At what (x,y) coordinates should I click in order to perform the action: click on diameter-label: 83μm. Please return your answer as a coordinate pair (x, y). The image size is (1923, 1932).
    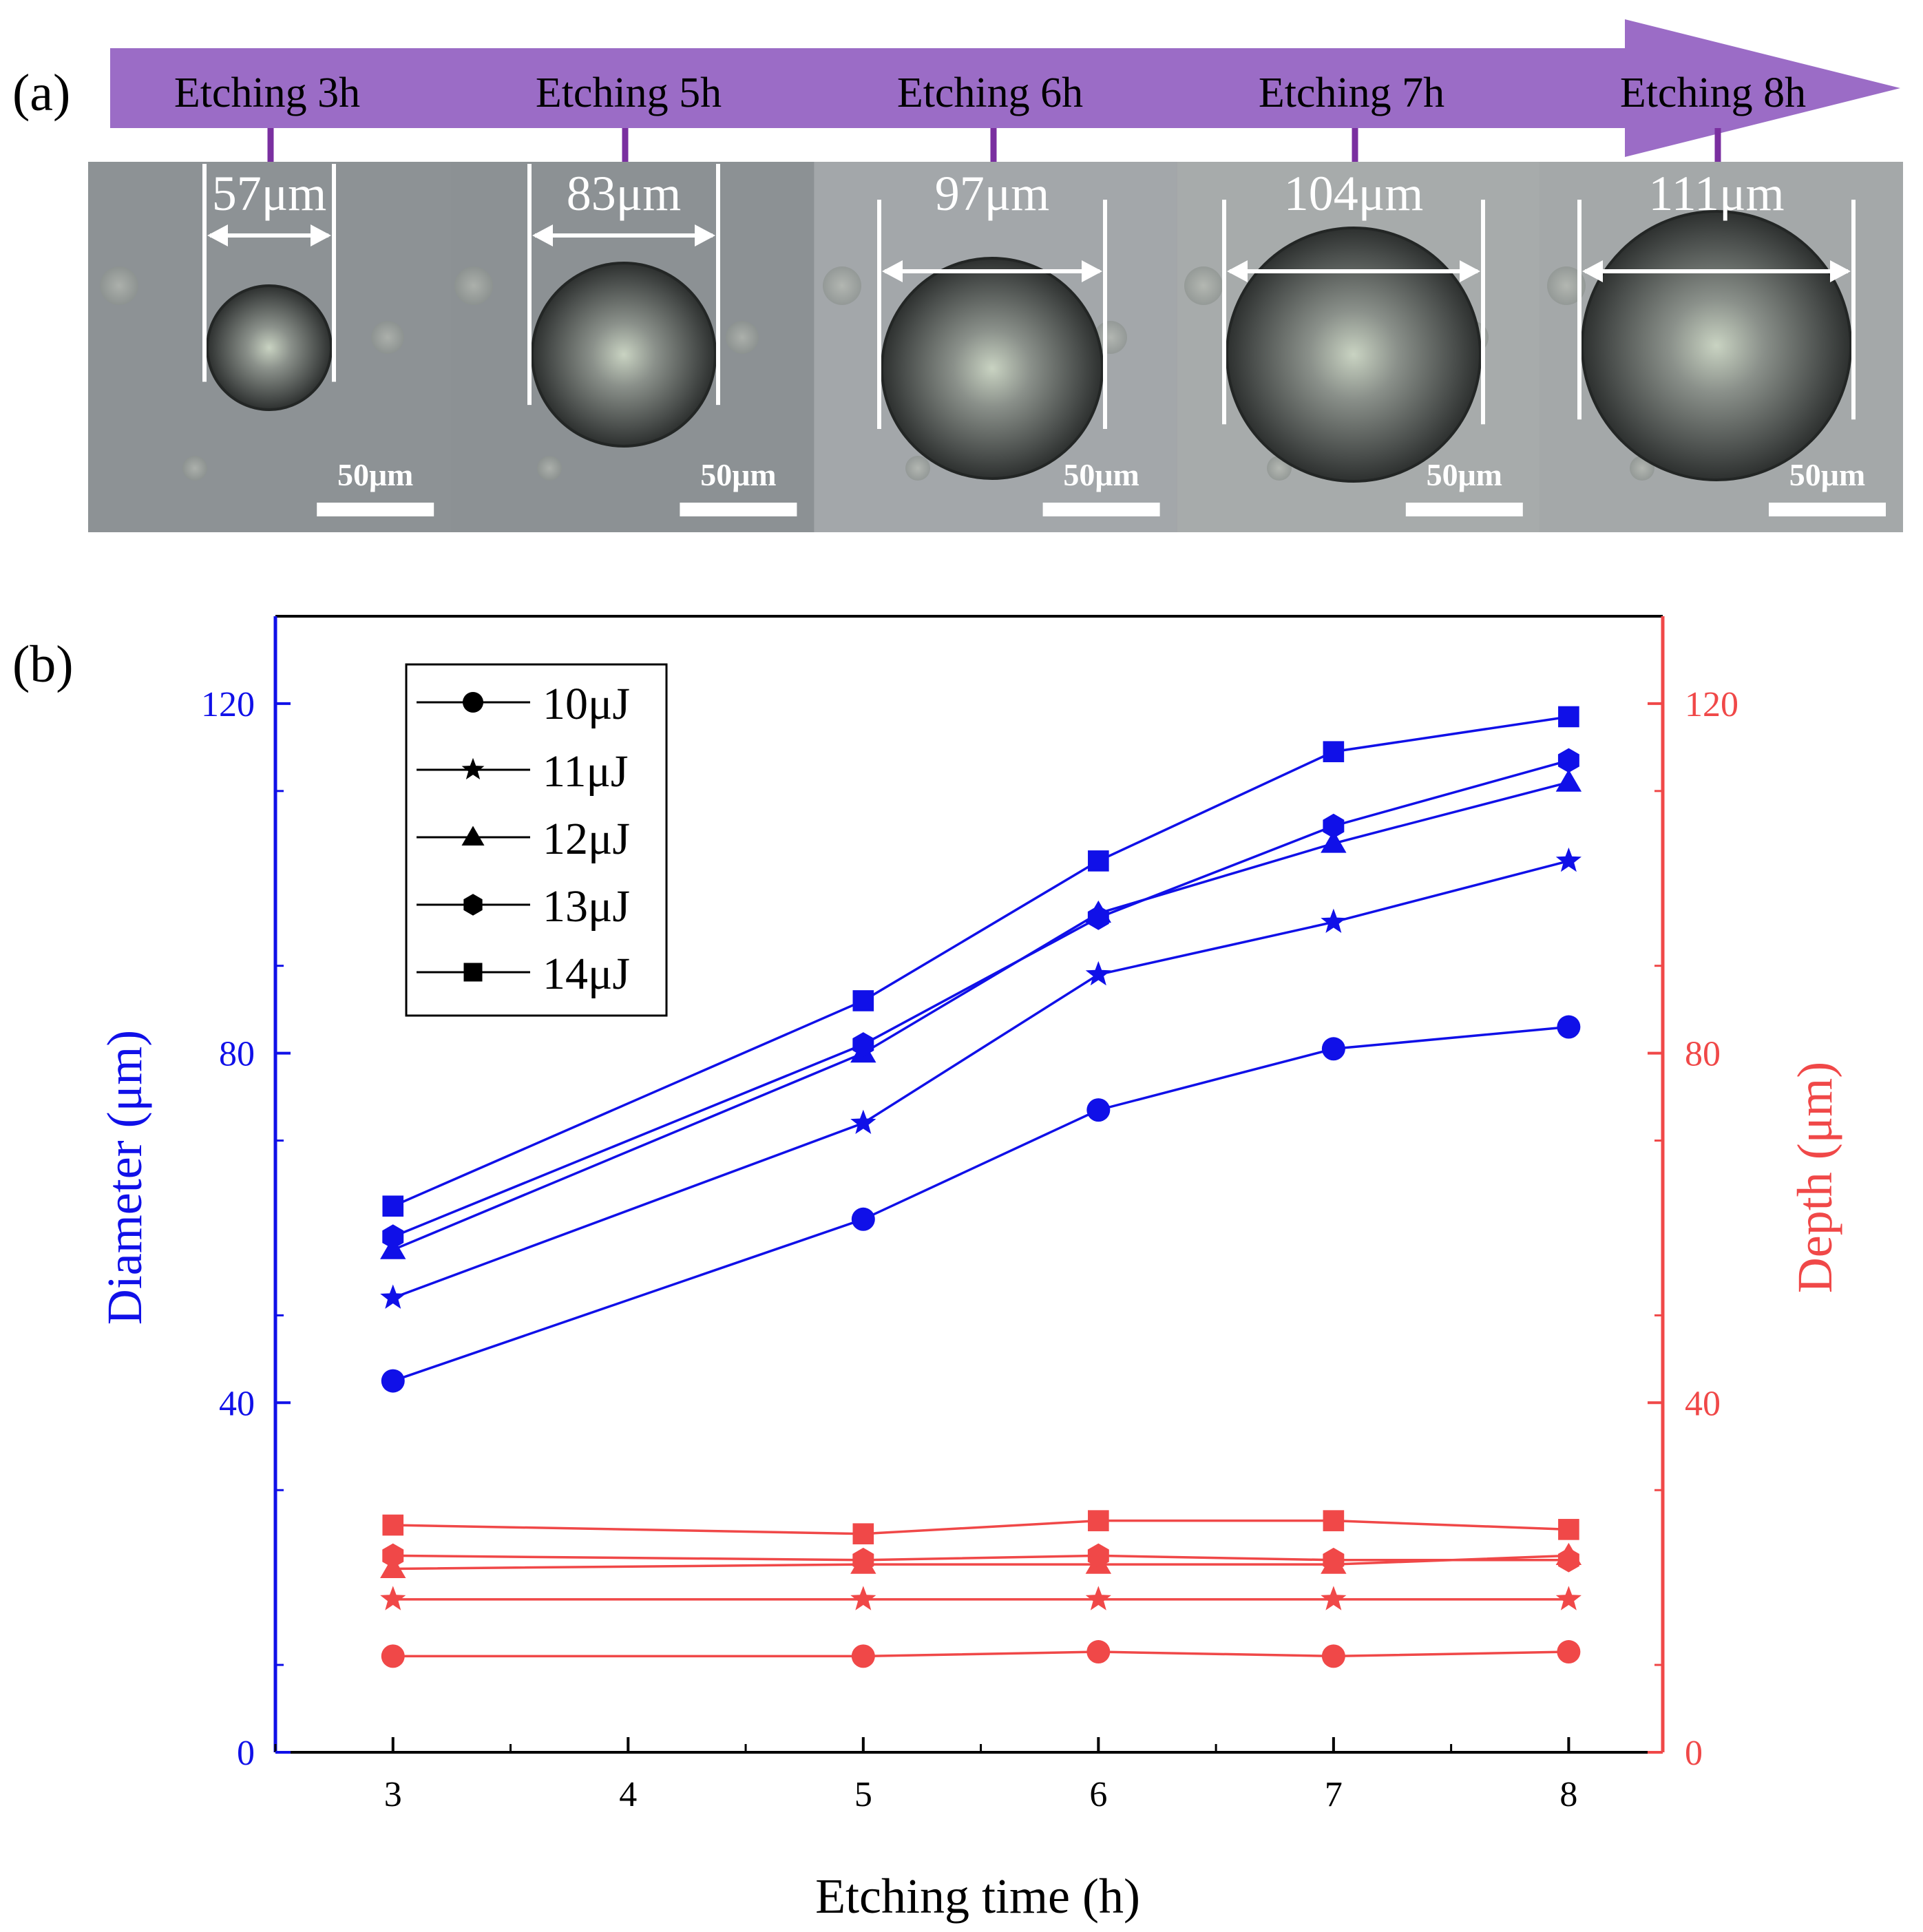
    Looking at the image, I should click on (624, 193).